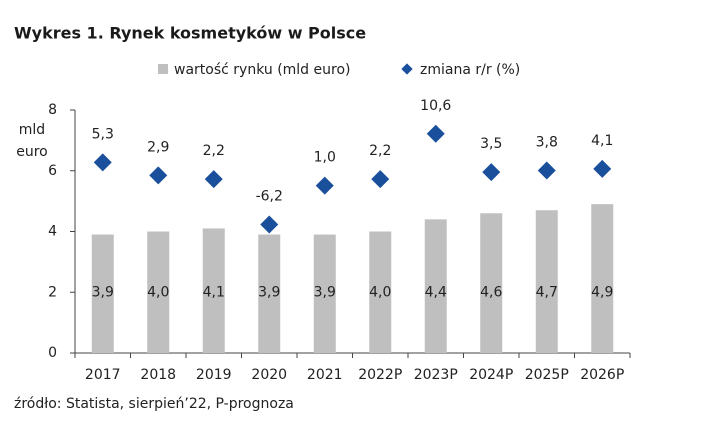 The width and height of the screenshot is (714, 440). What do you see at coordinates (491, 292) in the screenshot?
I see `data-label: 4,6` at bounding box center [491, 292].